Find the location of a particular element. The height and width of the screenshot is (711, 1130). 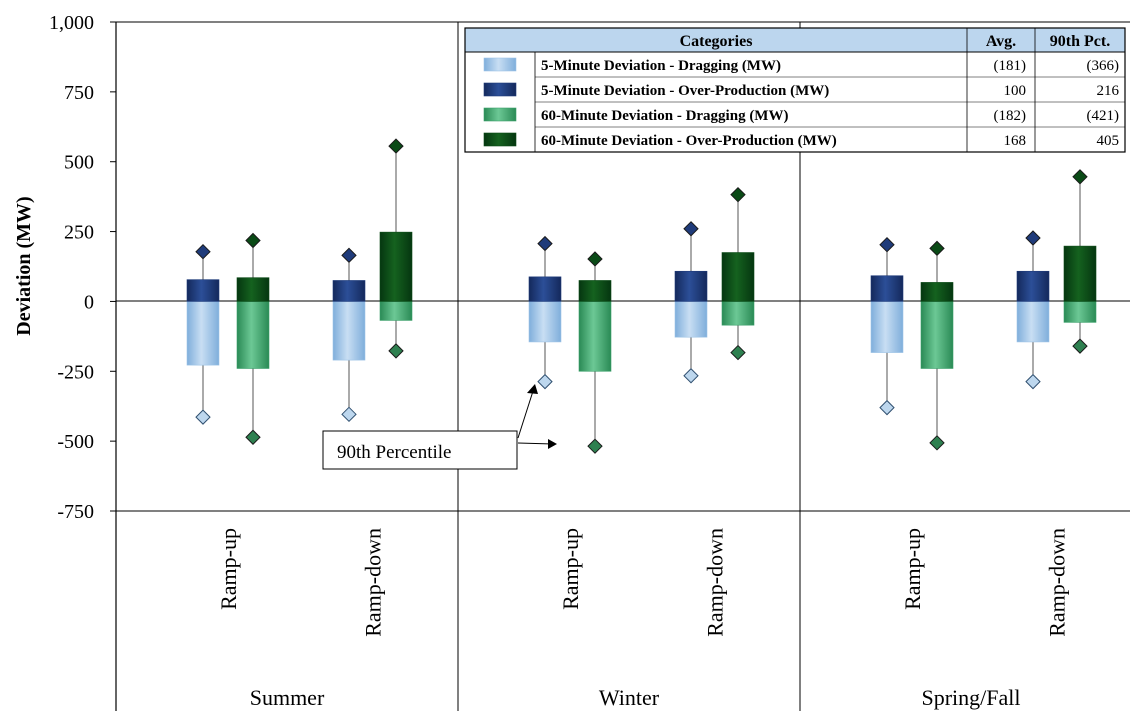

p90-marker-winter-ramp-down-s3 is located at coordinates (738, 194).